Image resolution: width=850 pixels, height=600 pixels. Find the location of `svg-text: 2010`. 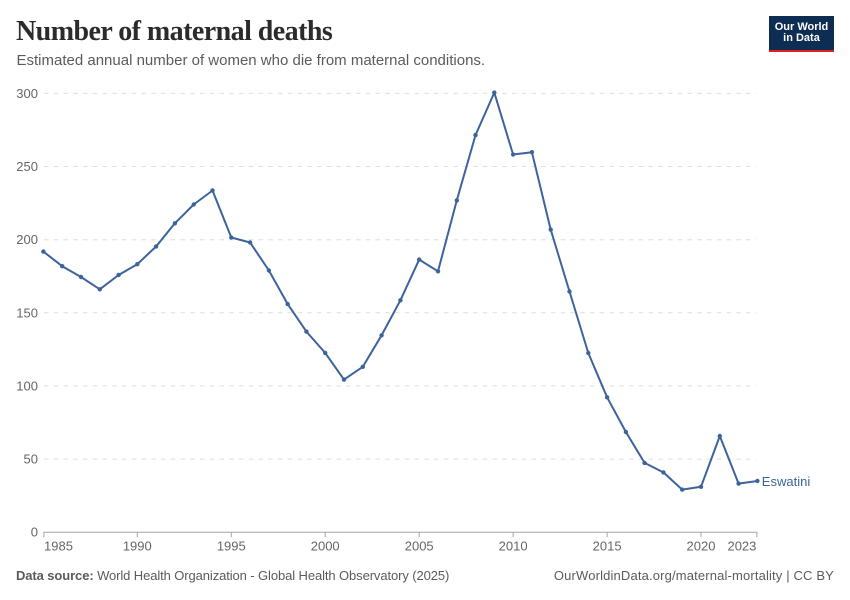

svg-text: 2010 is located at coordinates (513, 546).